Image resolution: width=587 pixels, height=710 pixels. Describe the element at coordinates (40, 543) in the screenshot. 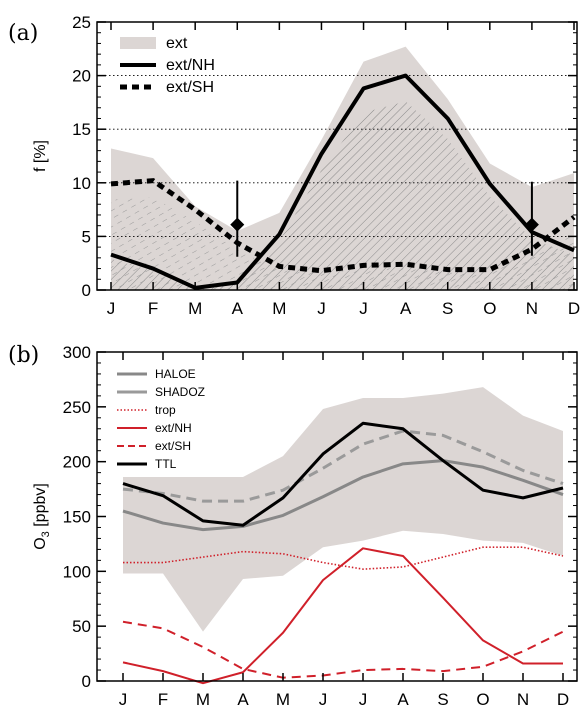

I see `y-axis-label-part: O` at that location.